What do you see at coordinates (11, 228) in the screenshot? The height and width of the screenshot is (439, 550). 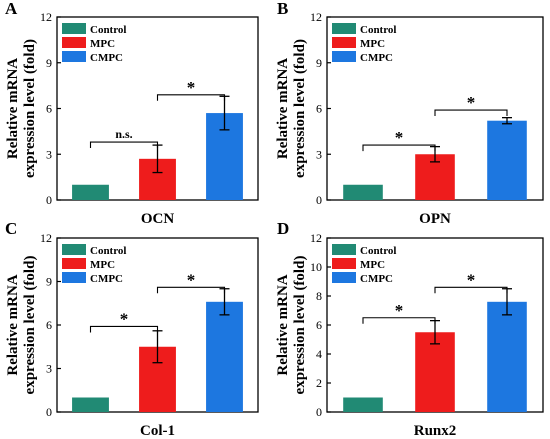 I see `panel-label: C` at bounding box center [11, 228].